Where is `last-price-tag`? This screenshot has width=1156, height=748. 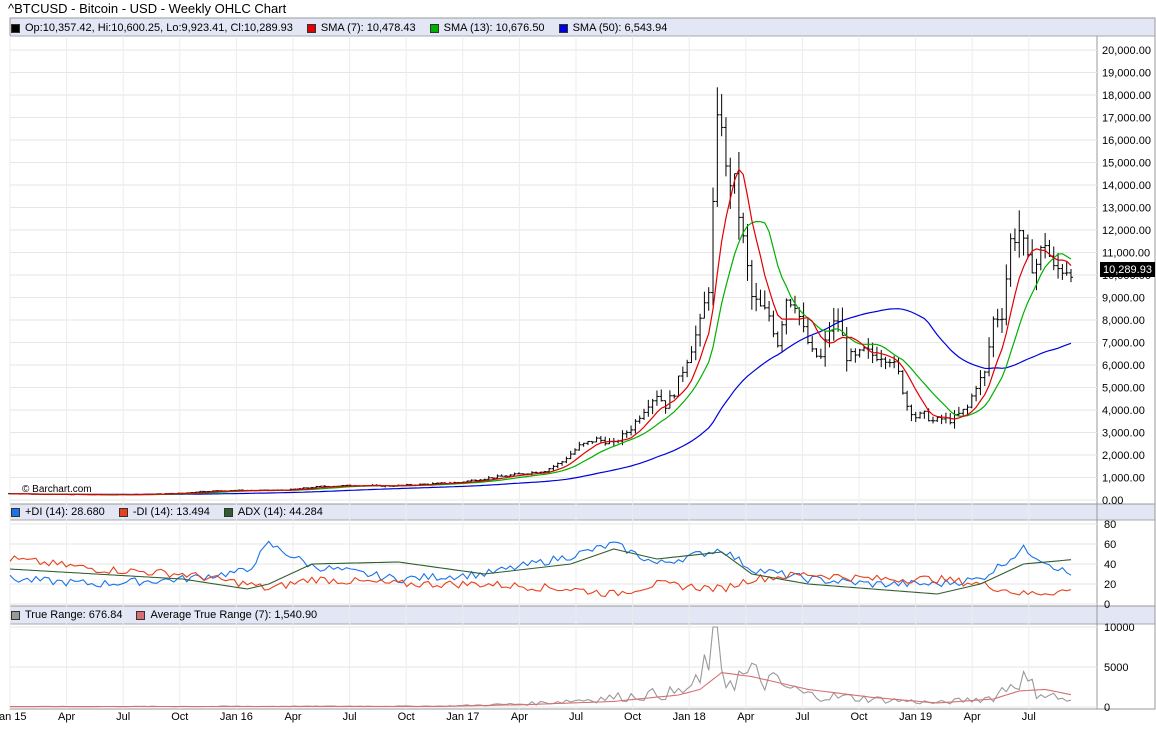 last-price-tag is located at coordinates (1127, 269).